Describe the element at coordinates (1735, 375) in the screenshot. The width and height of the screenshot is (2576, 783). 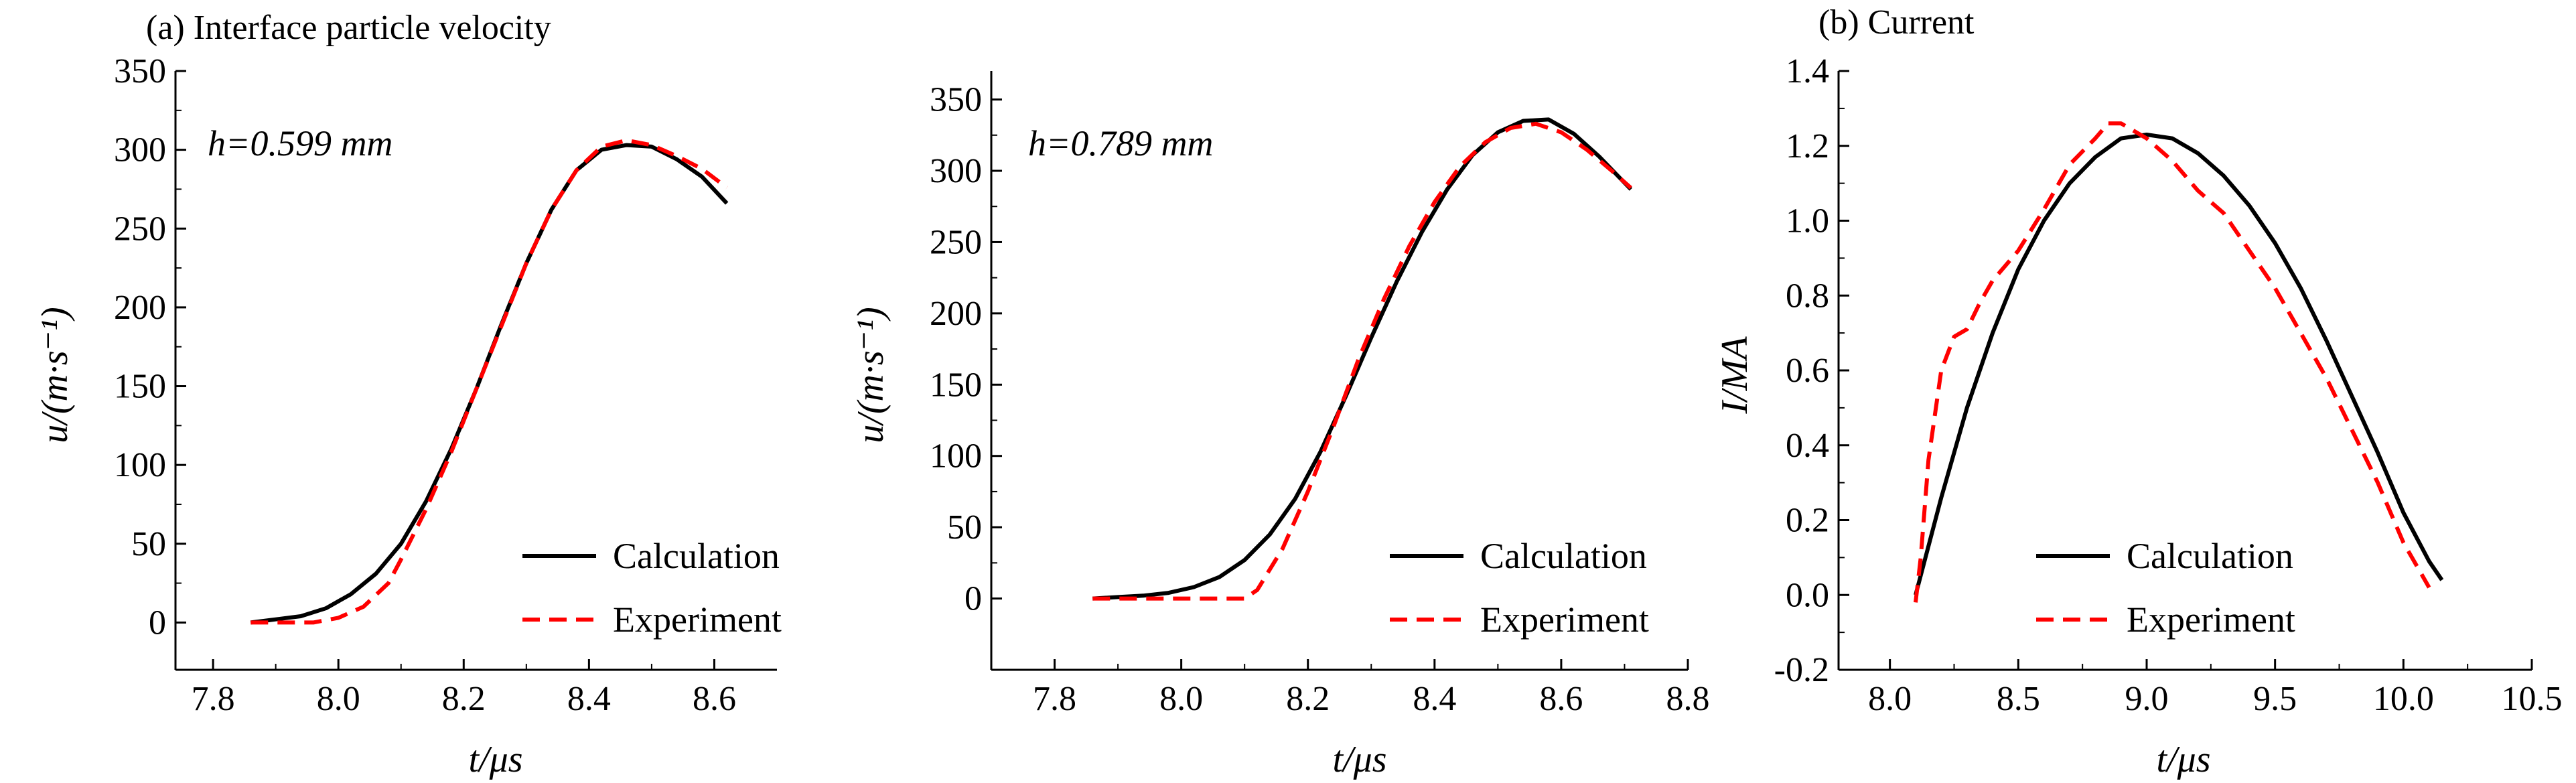
I see `y-axis-label: I/MA` at that location.